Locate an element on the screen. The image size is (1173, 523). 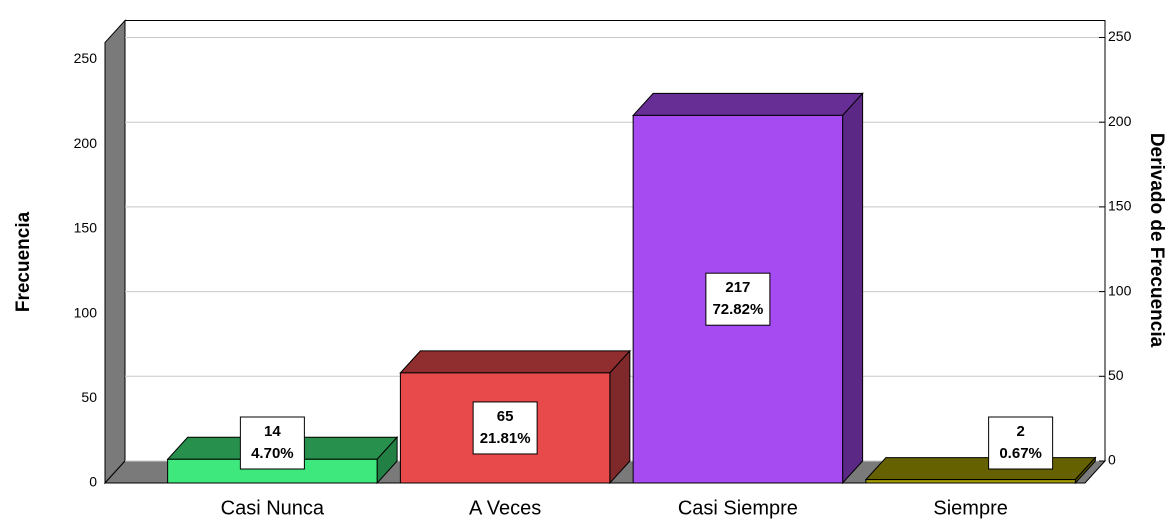
percent-label: 4.70% is located at coordinates (272, 453).